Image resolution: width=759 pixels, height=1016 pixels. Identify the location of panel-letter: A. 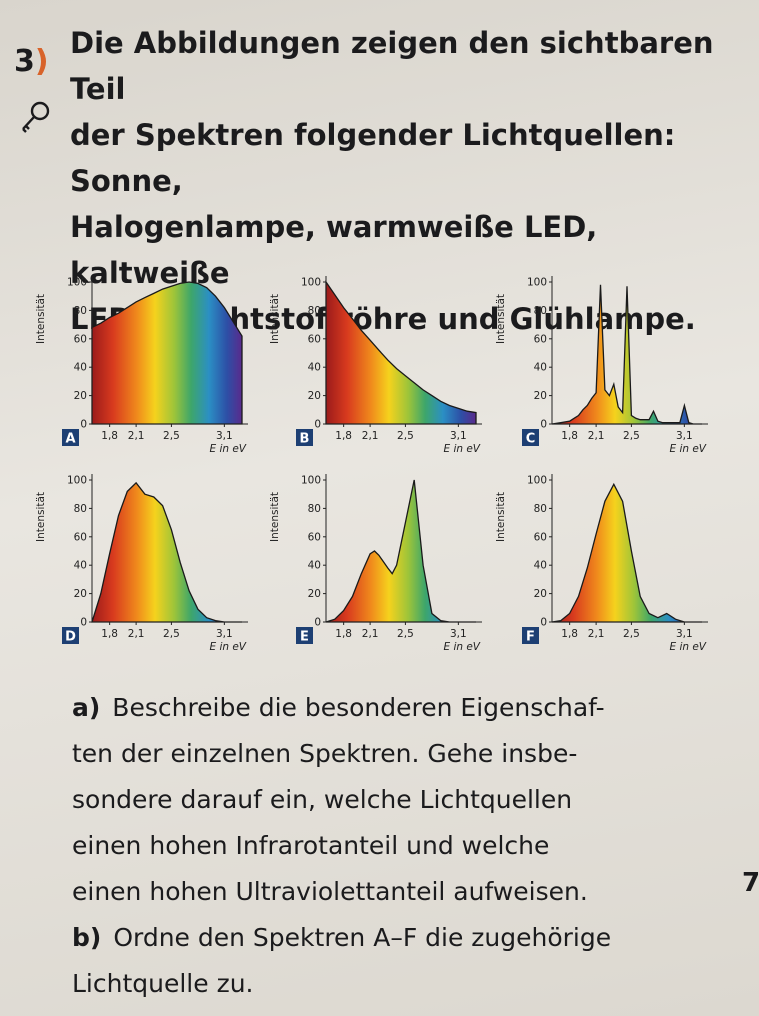
(70, 439).